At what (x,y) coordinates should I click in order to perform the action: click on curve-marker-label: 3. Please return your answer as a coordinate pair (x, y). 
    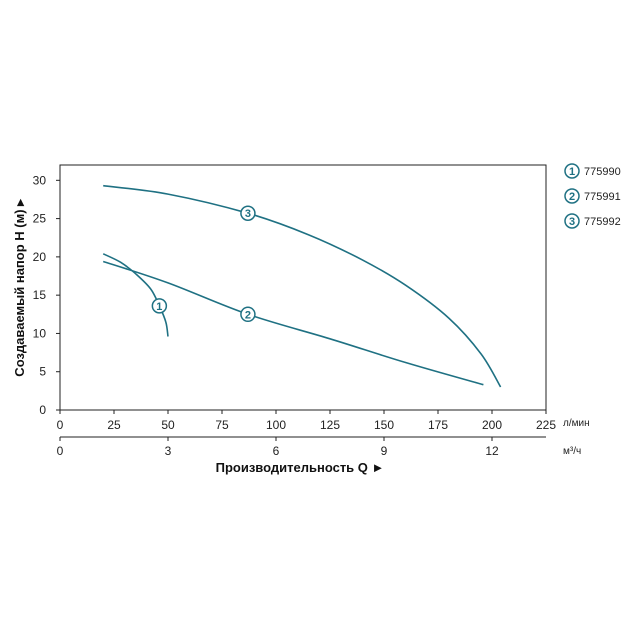
    Looking at the image, I should click on (248, 214).